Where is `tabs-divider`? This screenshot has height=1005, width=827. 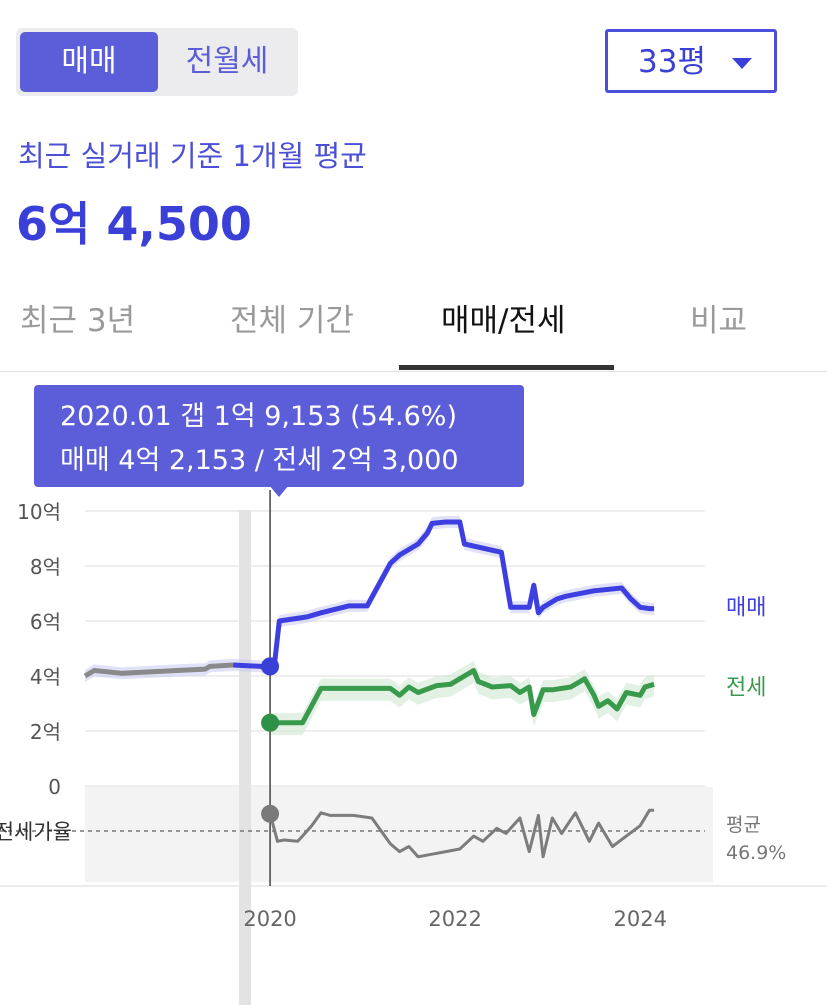
tabs-divider is located at coordinates (413, 371).